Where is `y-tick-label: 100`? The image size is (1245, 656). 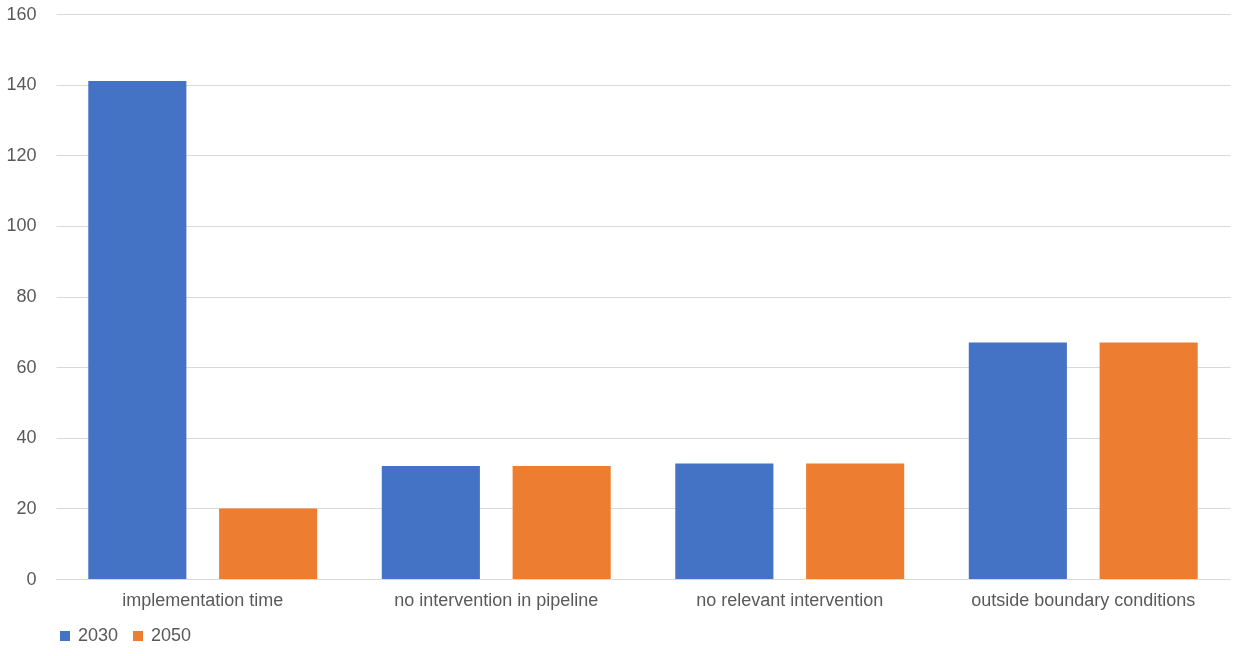
y-tick-label: 100 is located at coordinates (21, 225).